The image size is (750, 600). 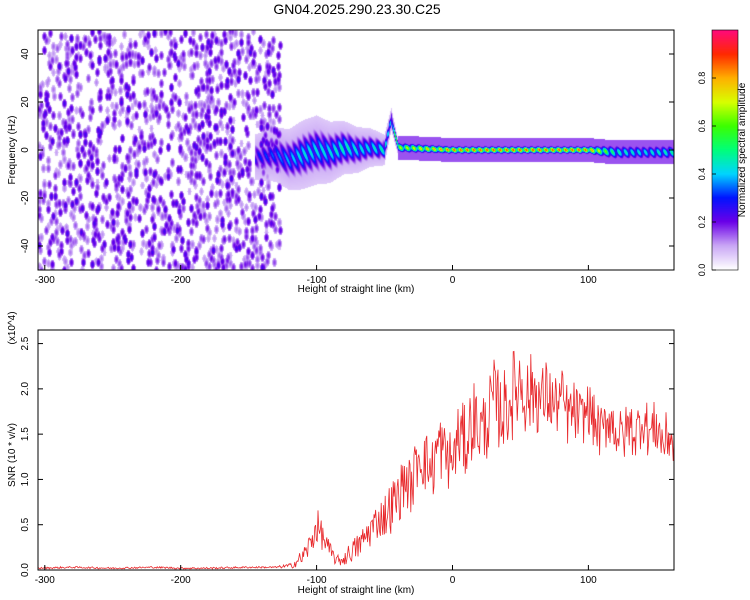 I want to click on spectrogram-y-label: Frequency (Hz), so click(x=12, y=150).